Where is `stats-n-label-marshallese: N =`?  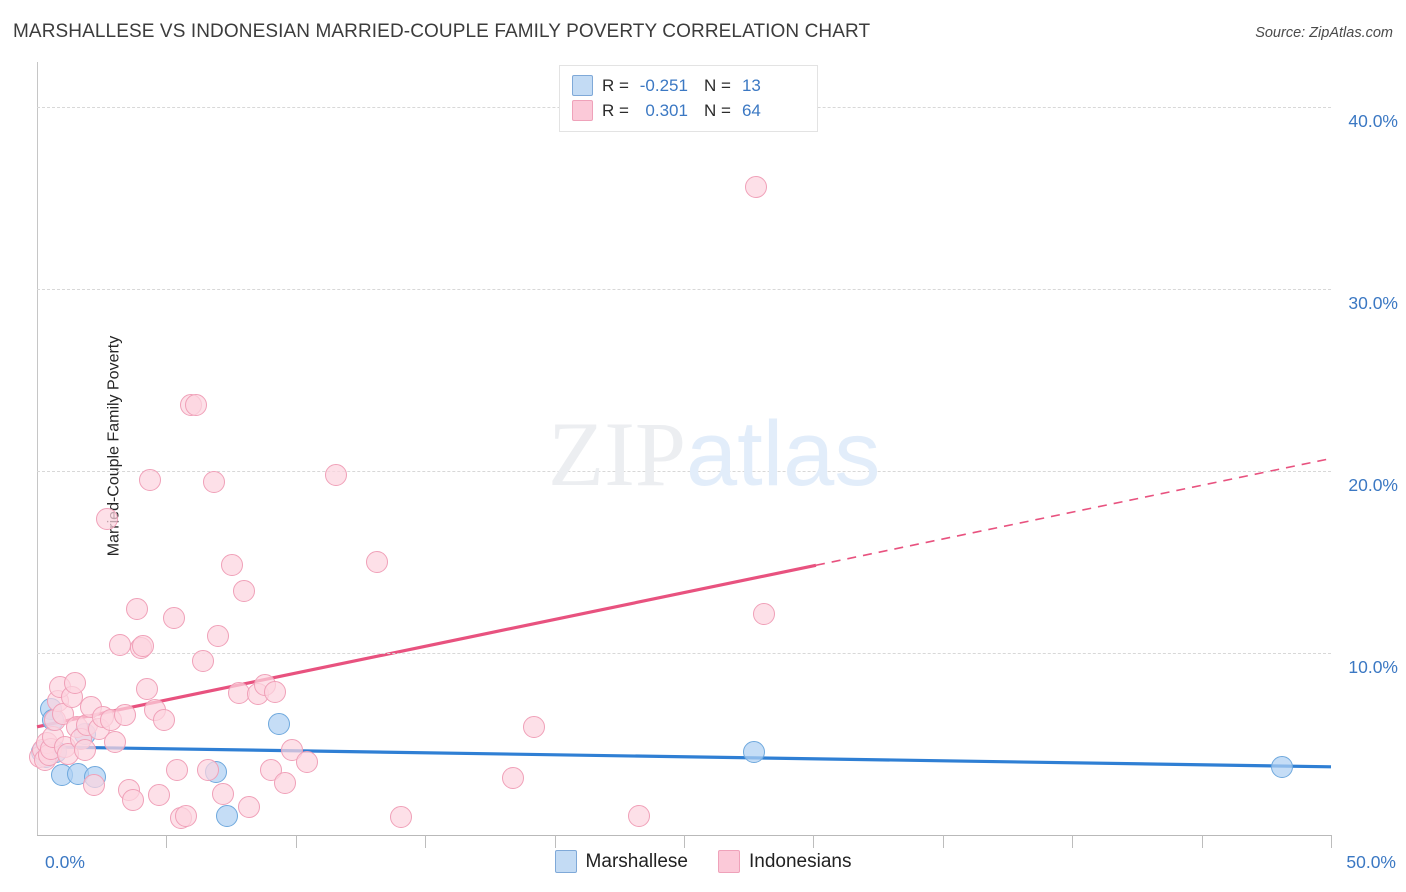
stats-n-label-marshallese: N = is located at coordinates (717, 85).